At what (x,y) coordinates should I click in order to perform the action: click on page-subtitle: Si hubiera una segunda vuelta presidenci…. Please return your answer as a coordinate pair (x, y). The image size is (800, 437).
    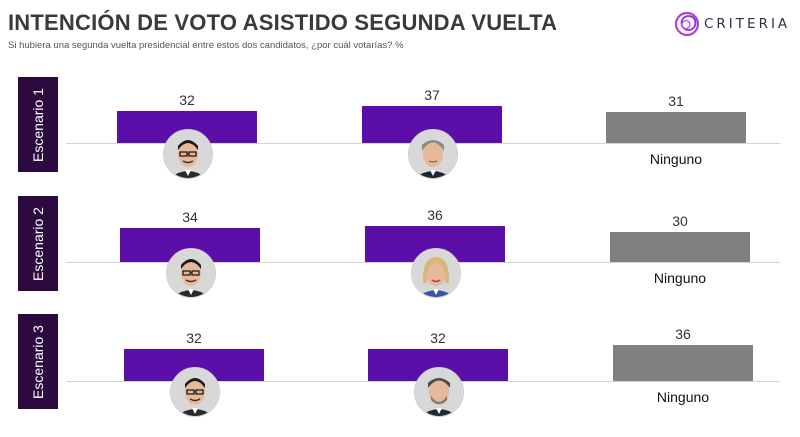
    Looking at the image, I should click on (206, 45).